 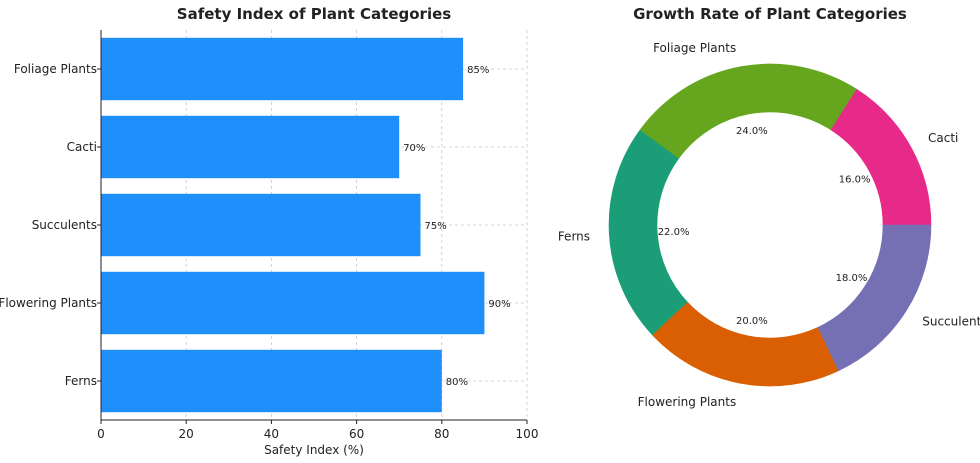 I want to click on donut-pct-label: 24.0%, so click(x=752, y=131).